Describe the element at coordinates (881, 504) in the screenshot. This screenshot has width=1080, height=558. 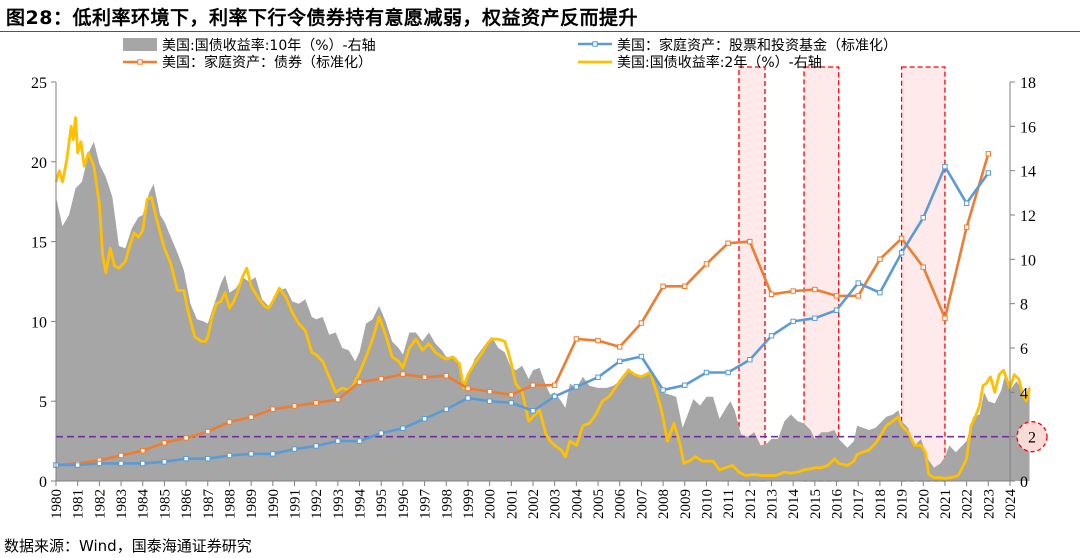
I see `x-tick-label: 2018` at that location.